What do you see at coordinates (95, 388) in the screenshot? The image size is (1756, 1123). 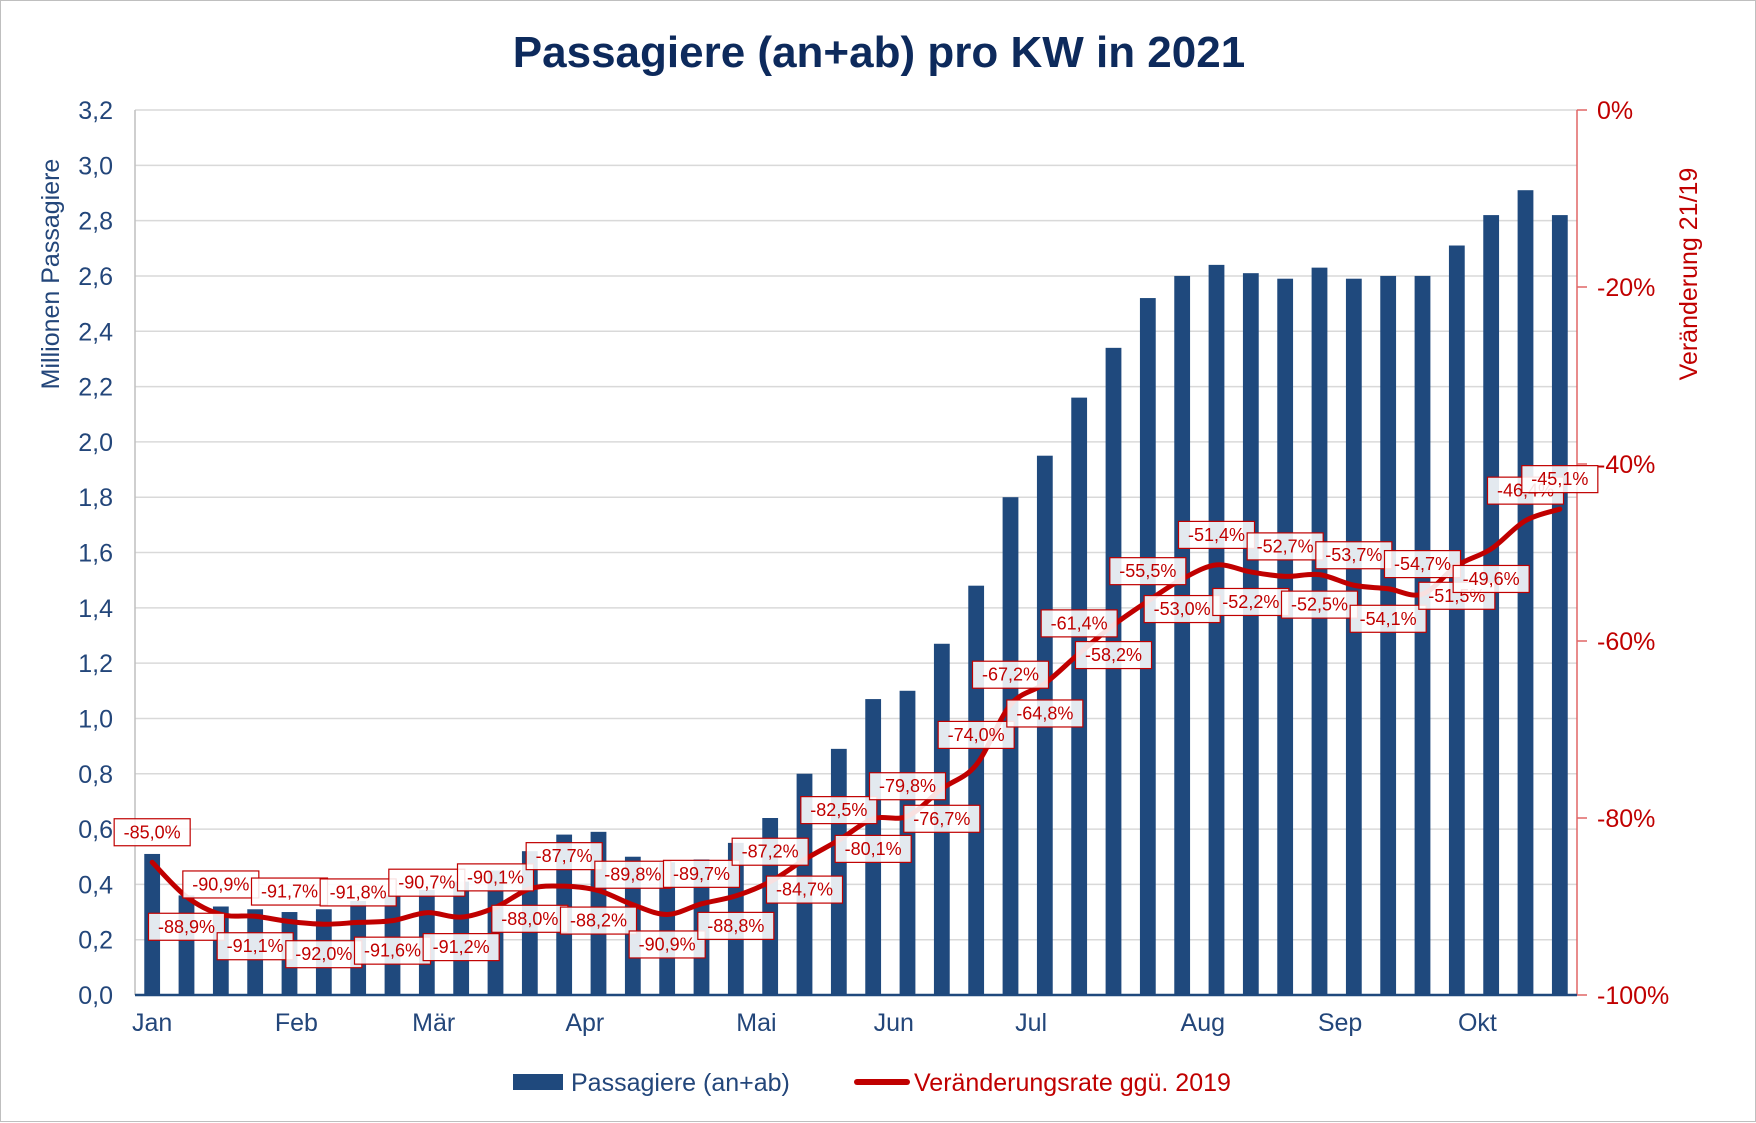 I see `left-tick-label: 2,2` at bounding box center [95, 388].